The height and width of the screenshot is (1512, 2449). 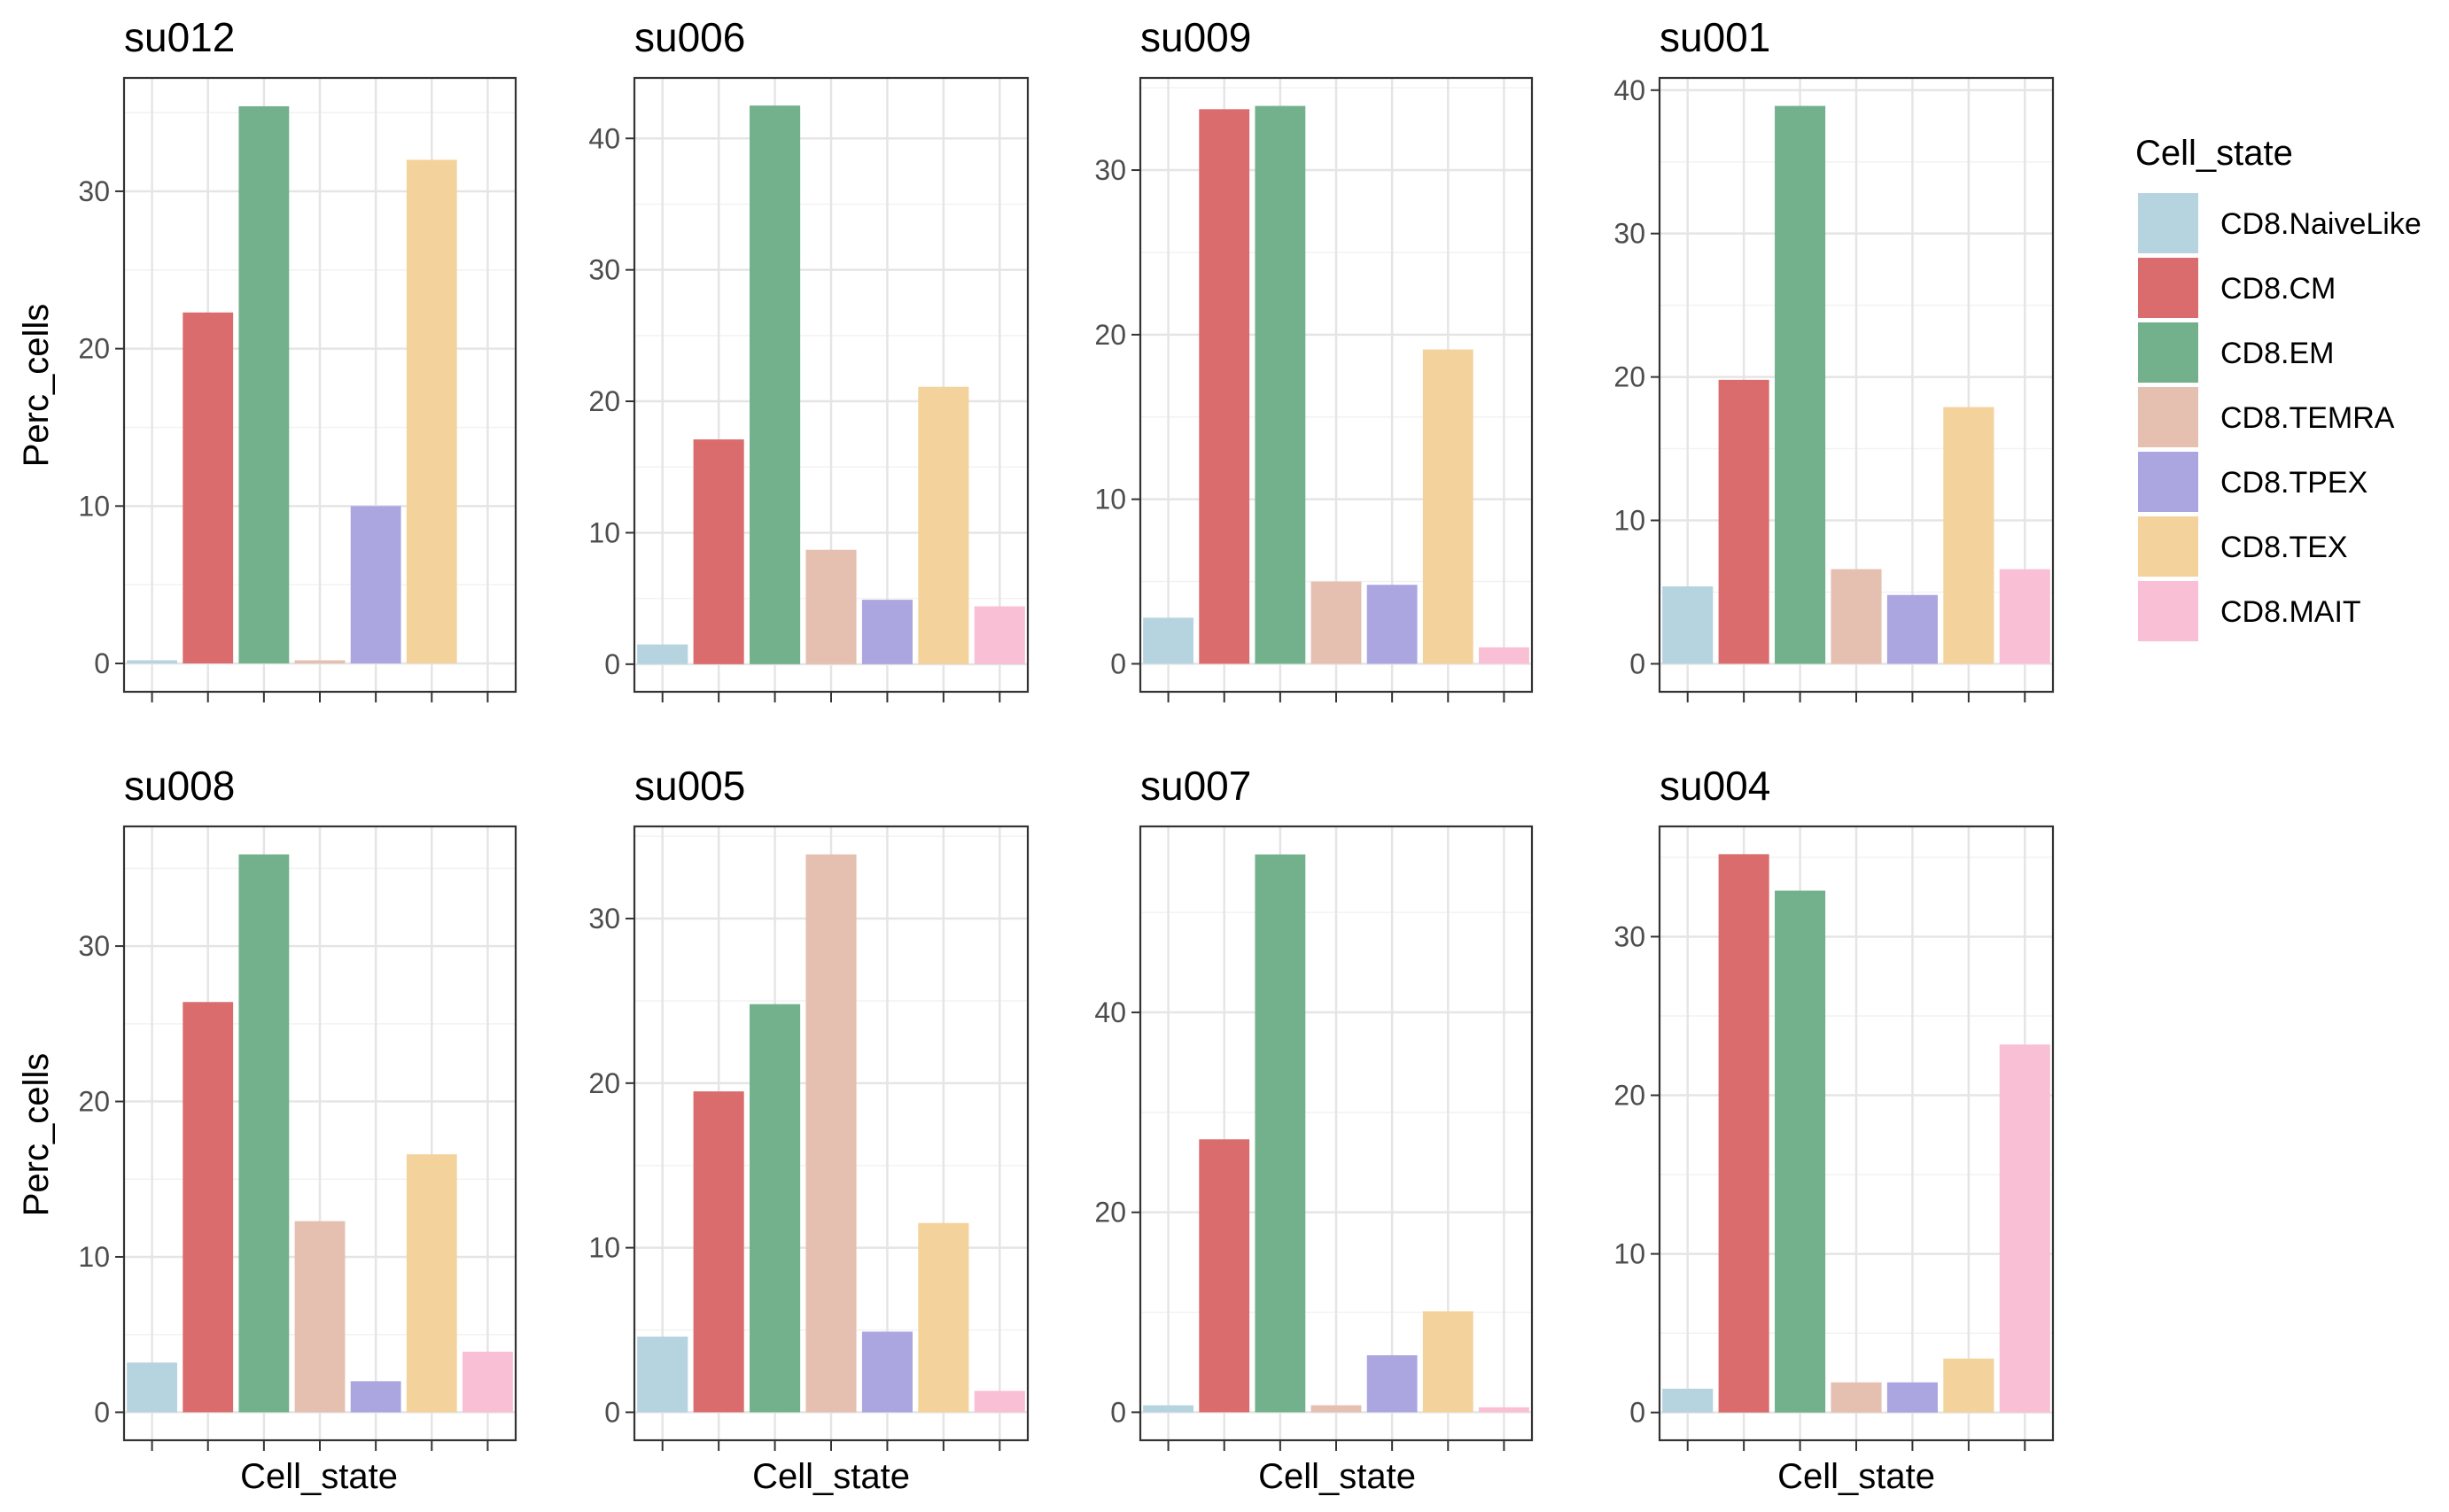 What do you see at coordinates (1834, 358) in the screenshot?
I see `facet-su001: 0 10 20 30 40 su001` at bounding box center [1834, 358].